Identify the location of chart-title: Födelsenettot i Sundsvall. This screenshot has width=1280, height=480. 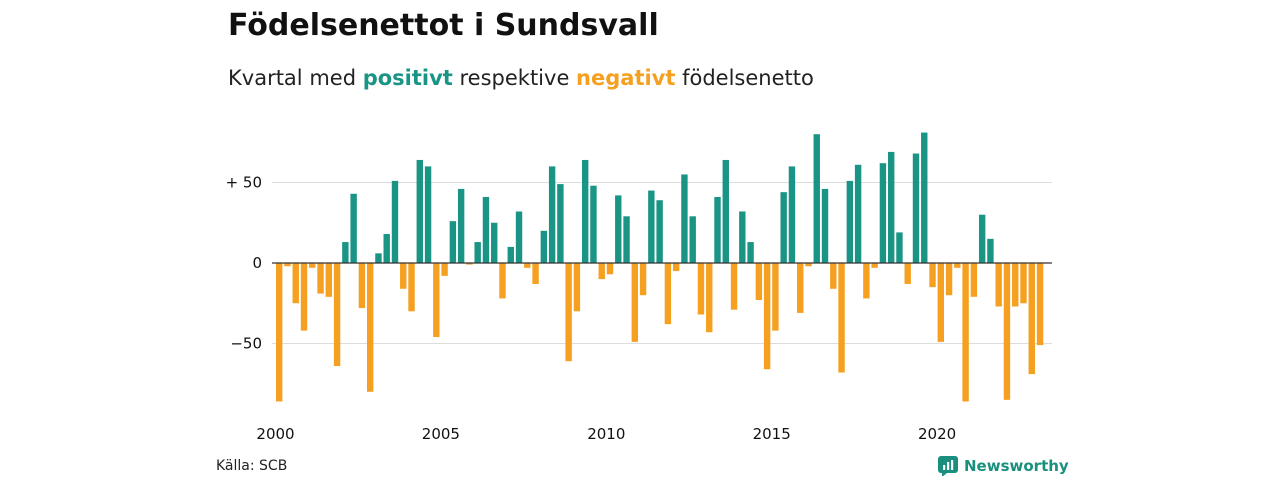
(443, 25).